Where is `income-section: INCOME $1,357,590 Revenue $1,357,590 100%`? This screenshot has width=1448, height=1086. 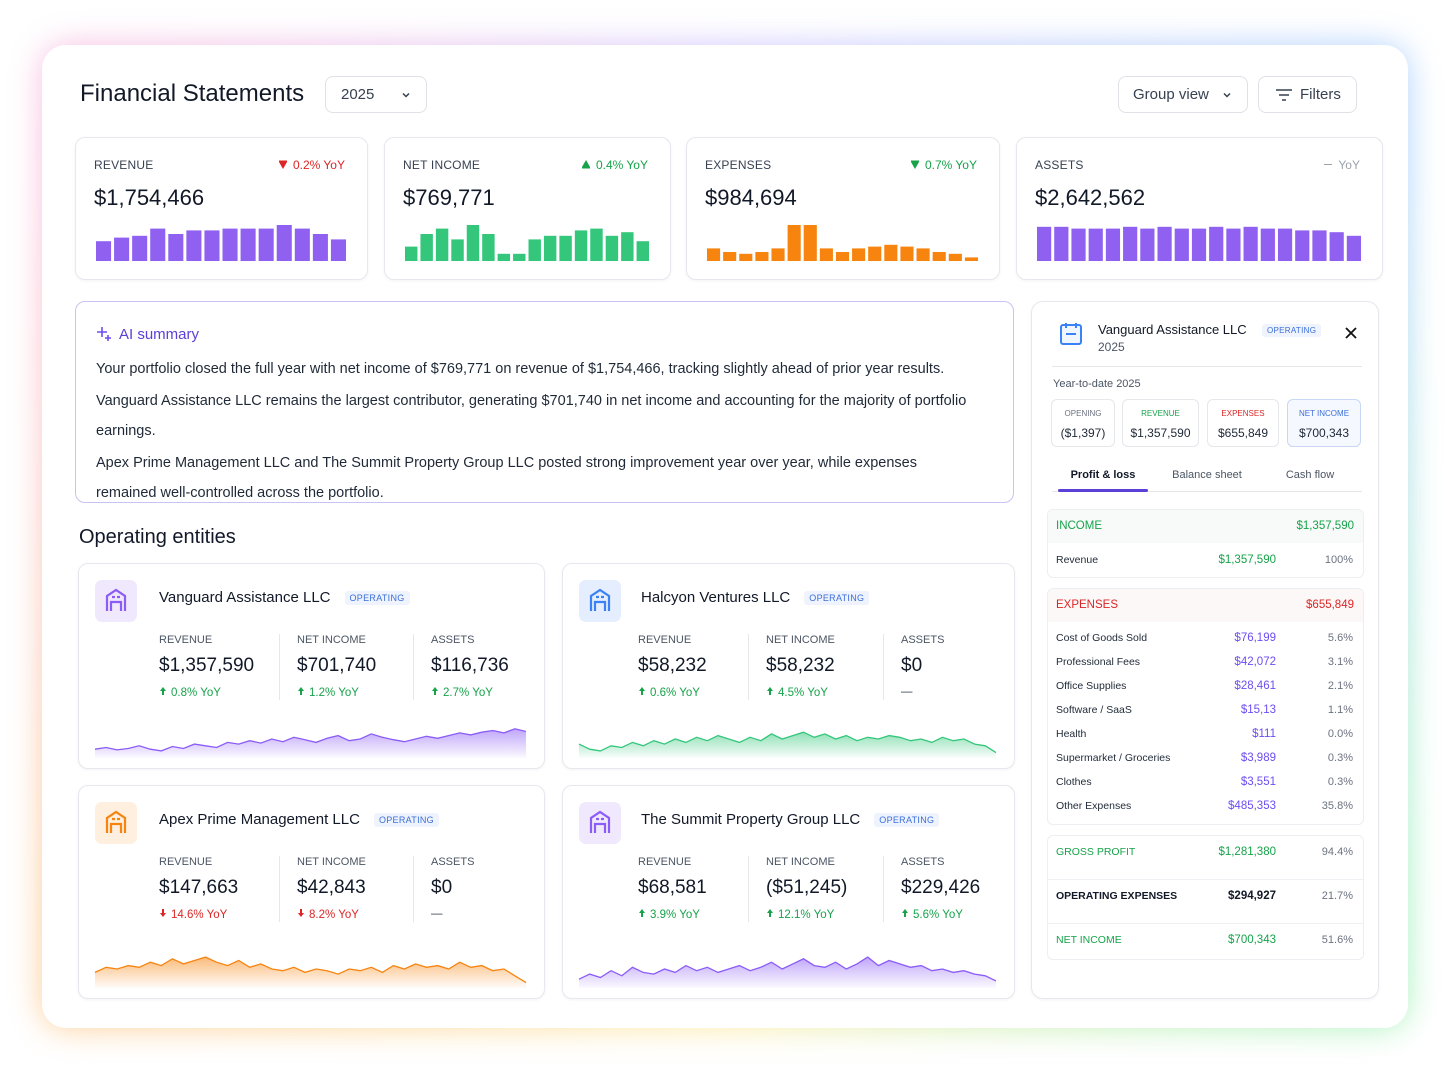 income-section: INCOME $1,357,590 Revenue $1,357,590 100% is located at coordinates (1205, 543).